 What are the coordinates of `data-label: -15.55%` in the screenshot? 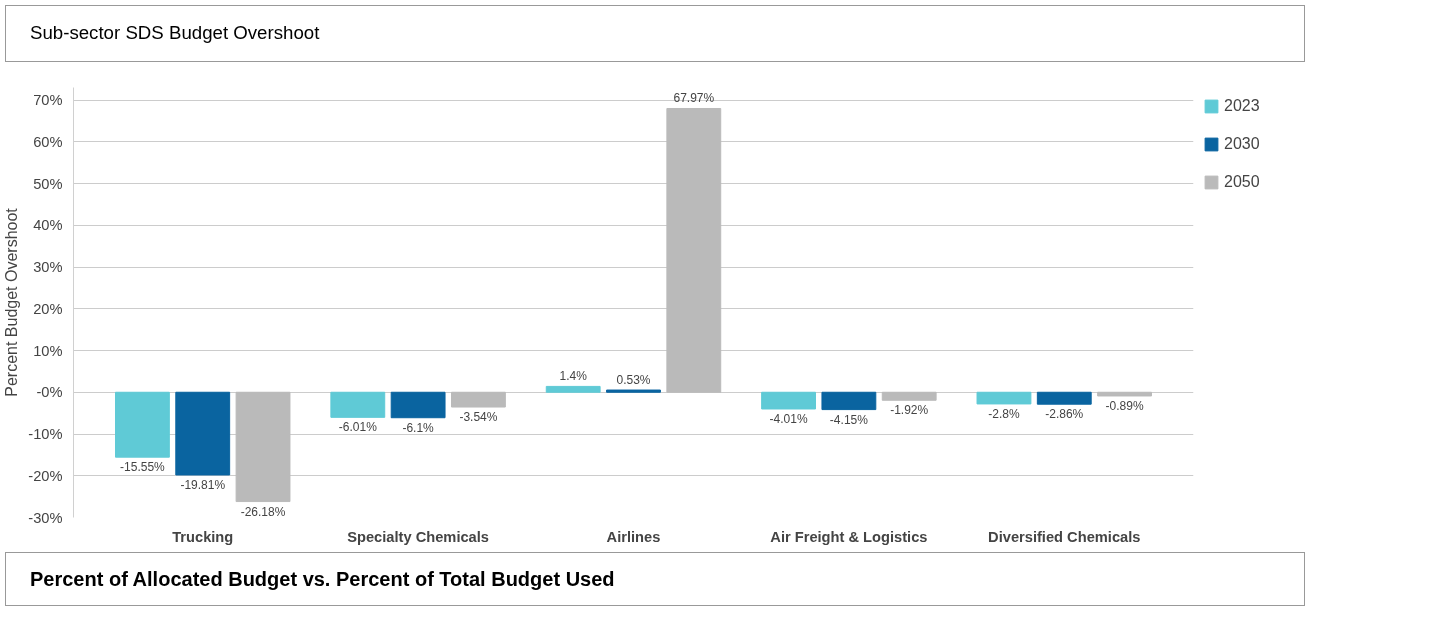 It's located at (143, 466).